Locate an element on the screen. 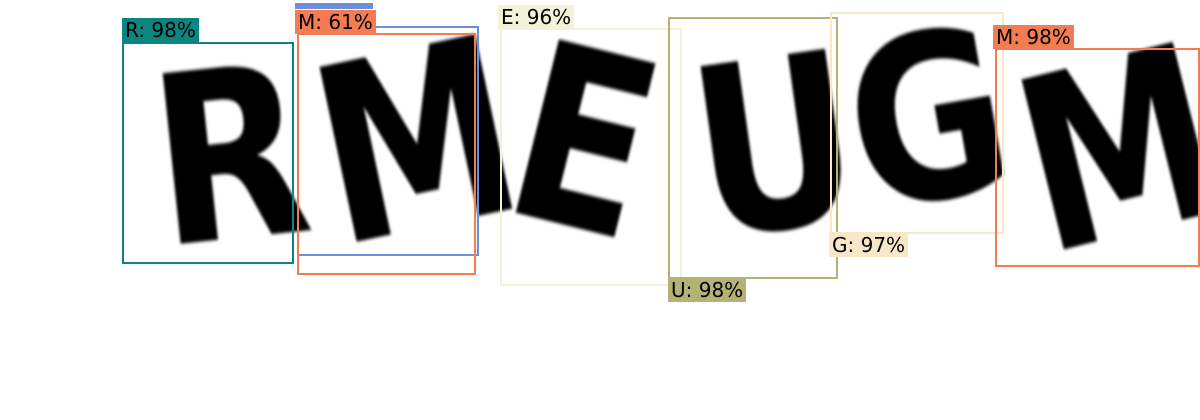 The height and width of the screenshot is (420, 1200). detection-box-g is located at coordinates (917, 123).